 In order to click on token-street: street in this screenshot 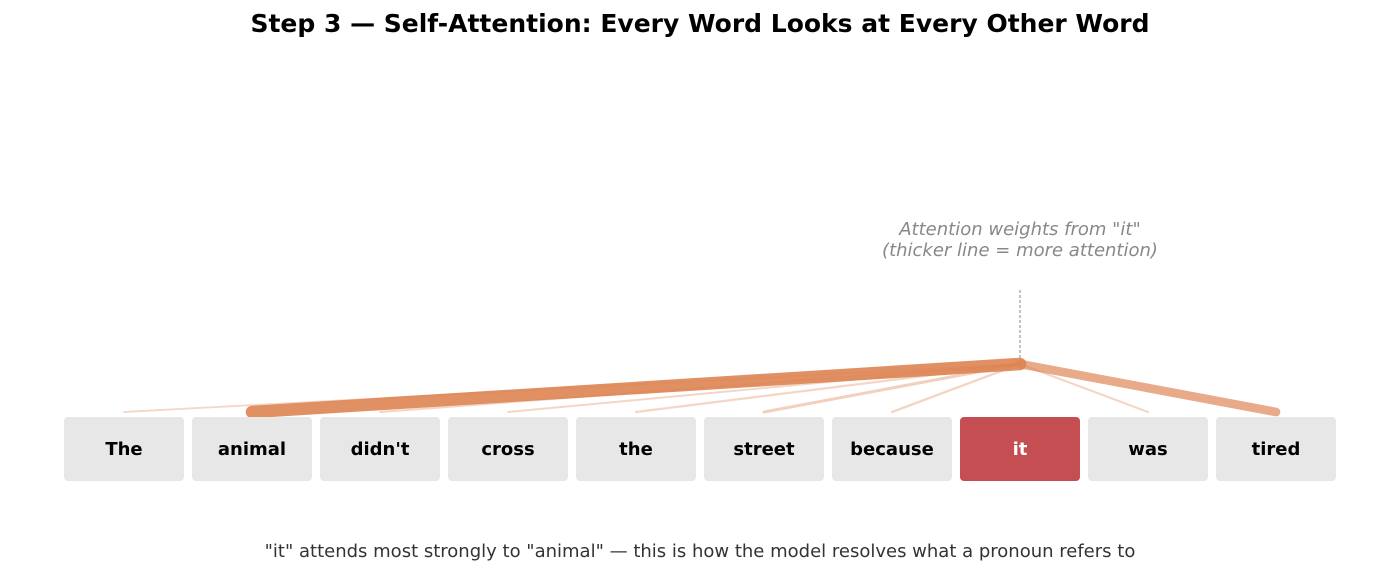, I will do `click(764, 449)`.